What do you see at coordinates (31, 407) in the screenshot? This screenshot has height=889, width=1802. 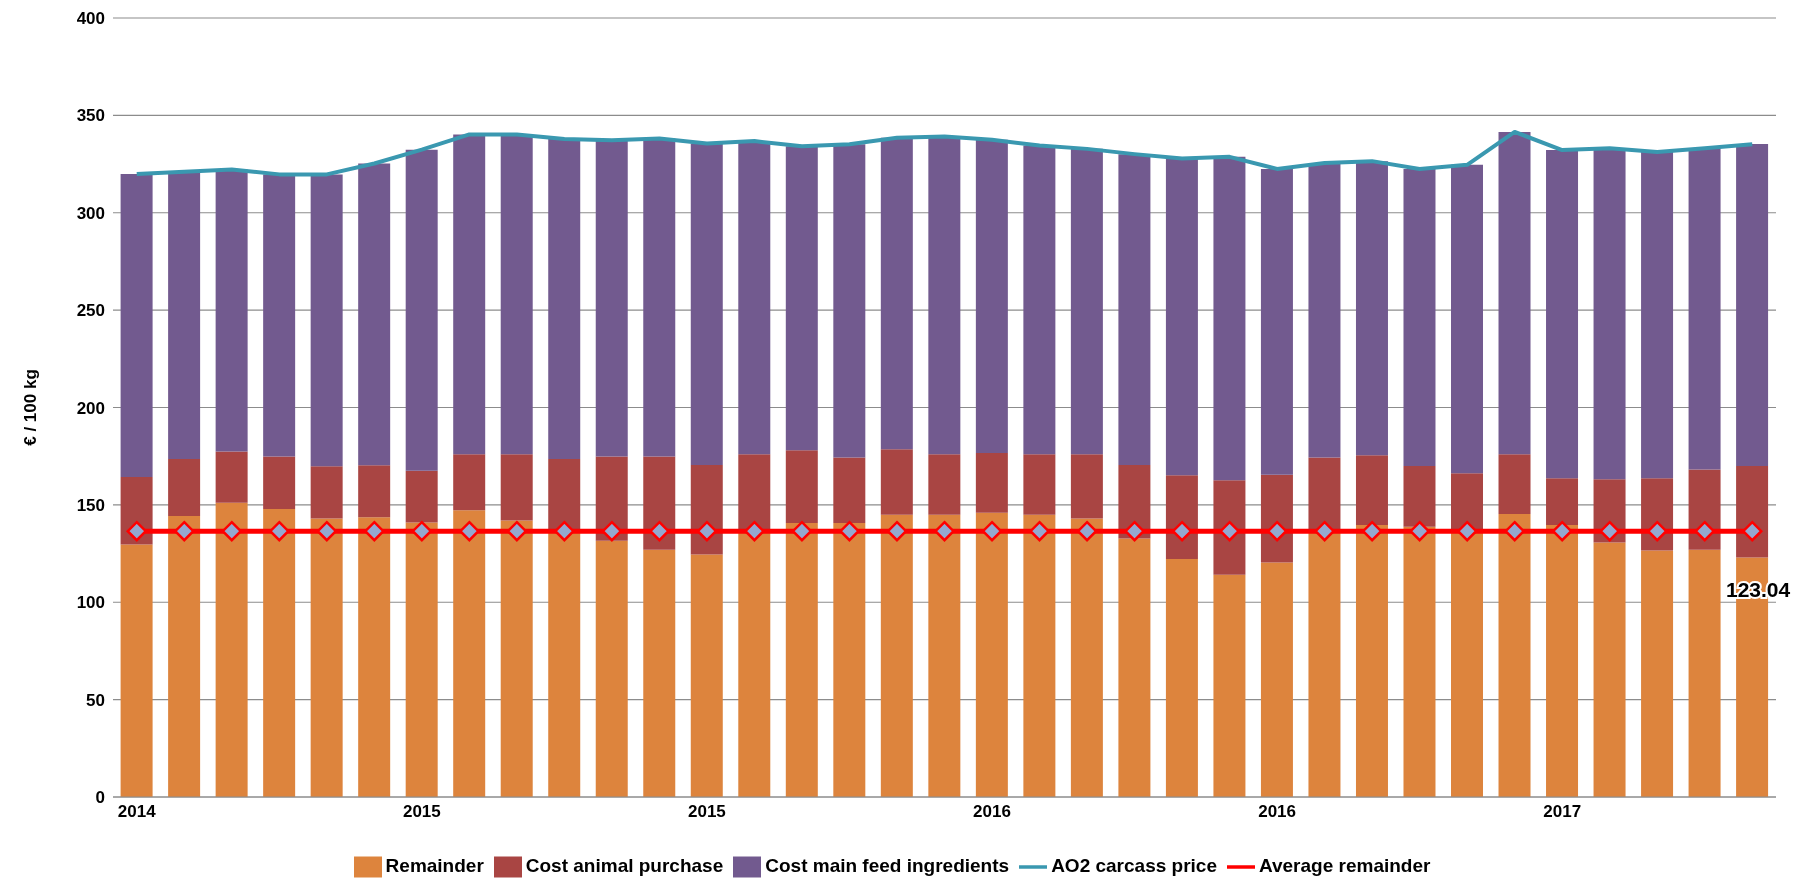 I see `y-axis-title: € / 100 kg` at bounding box center [31, 407].